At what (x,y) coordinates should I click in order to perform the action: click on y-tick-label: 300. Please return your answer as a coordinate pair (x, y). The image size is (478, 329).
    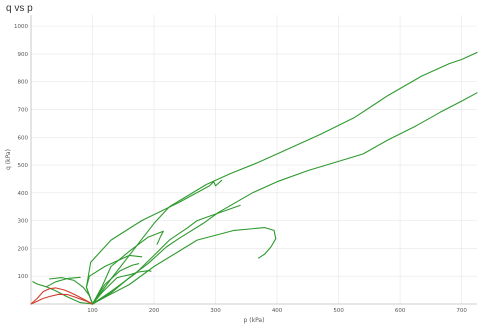
    Looking at the image, I should click on (23, 222).